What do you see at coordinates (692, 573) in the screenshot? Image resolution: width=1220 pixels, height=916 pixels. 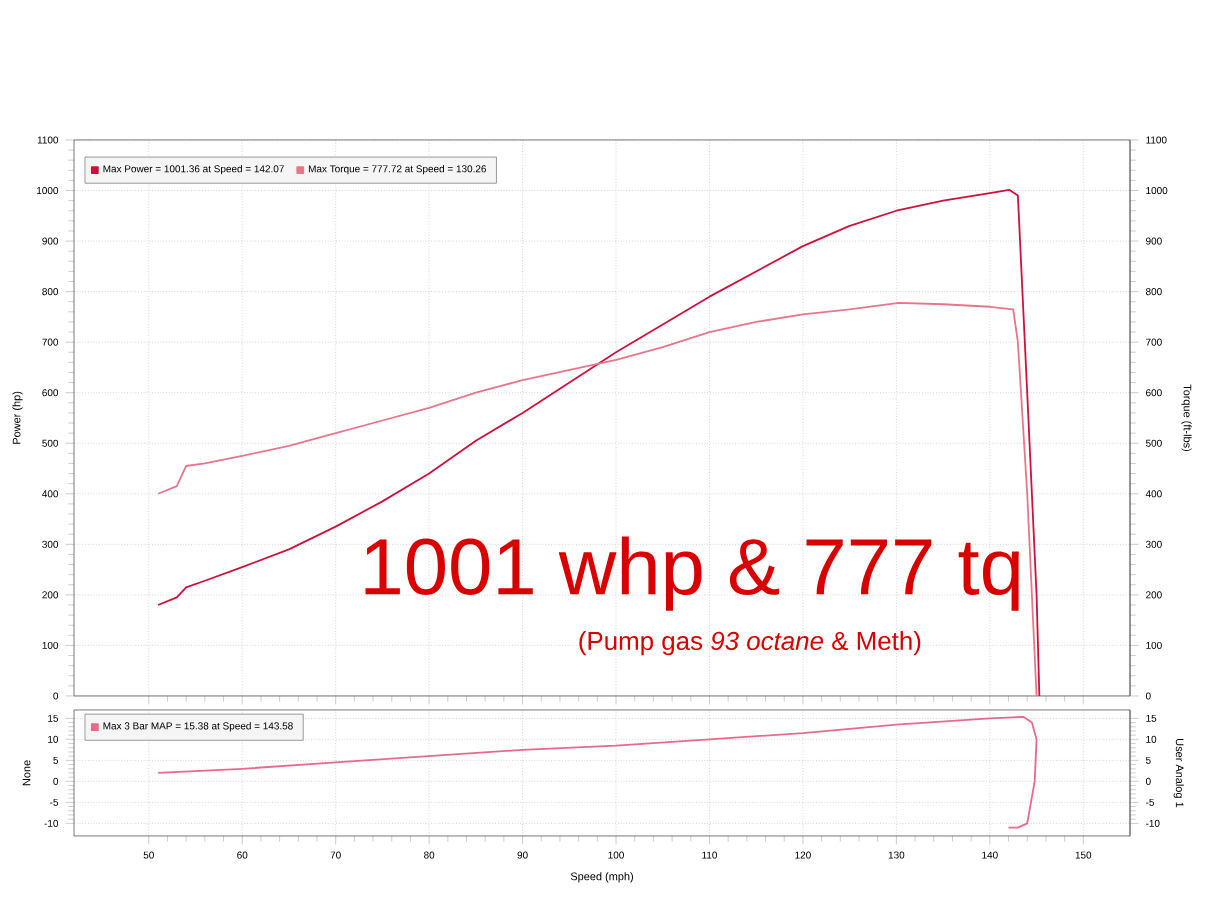 I see `annotation: 1001 whp & 777 tq` at bounding box center [692, 573].